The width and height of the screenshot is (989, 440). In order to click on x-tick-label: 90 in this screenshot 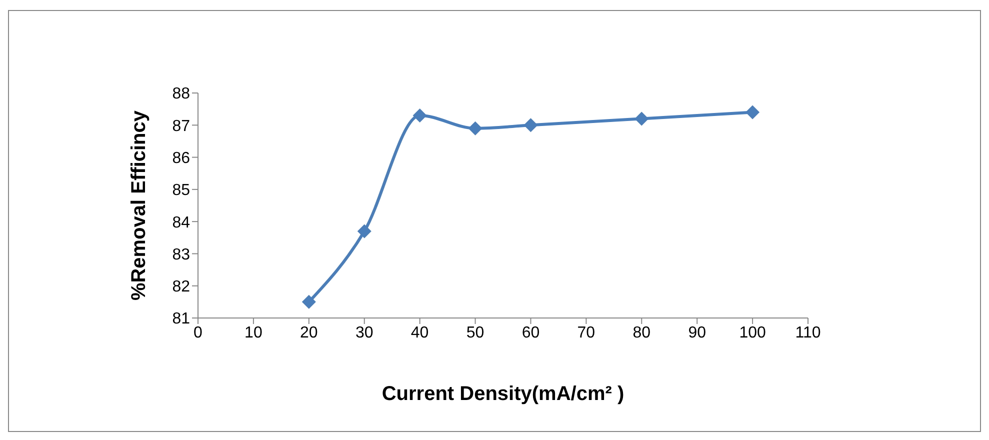, I will do `click(697, 333)`.